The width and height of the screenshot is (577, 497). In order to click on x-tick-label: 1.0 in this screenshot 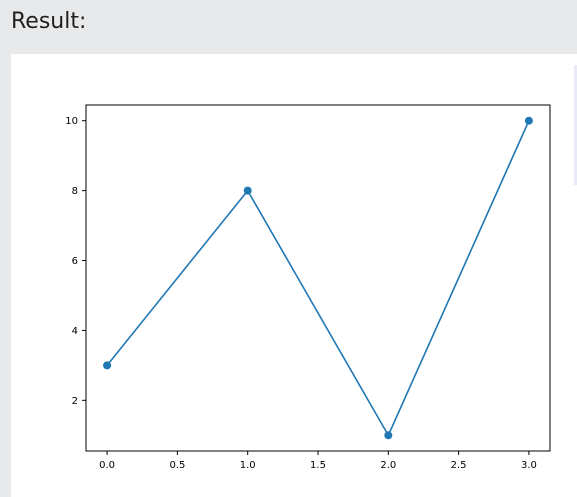, I will do `click(248, 465)`.